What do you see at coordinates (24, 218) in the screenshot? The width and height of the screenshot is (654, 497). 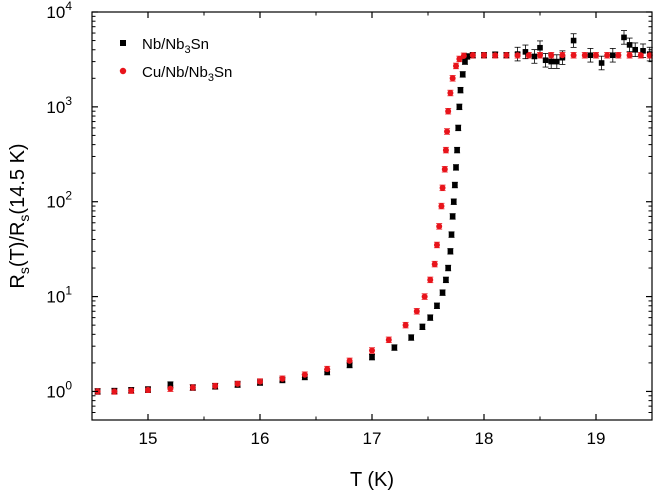 I see `y-title-sub2: s` at bounding box center [24, 218].